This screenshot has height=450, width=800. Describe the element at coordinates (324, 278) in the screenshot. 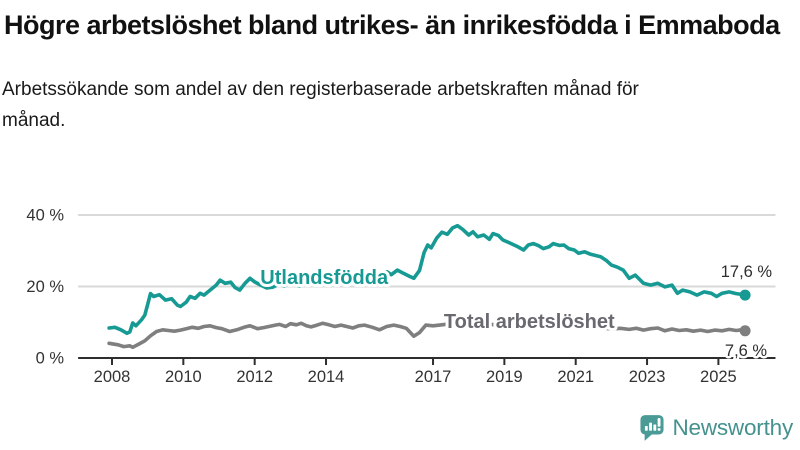

I see `series-label-utlandsfodda: Utlandsfödda` at that location.